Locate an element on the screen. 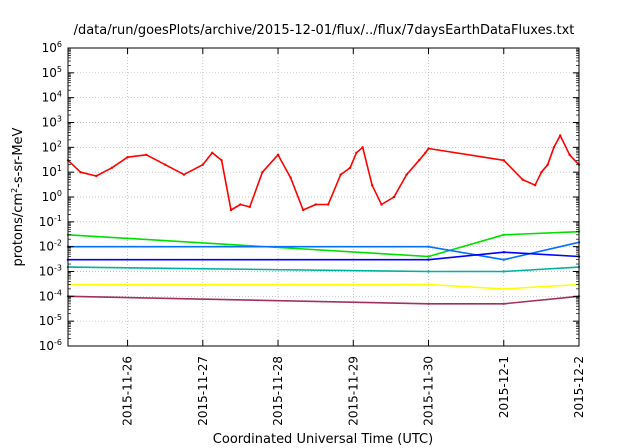 This screenshot has height=448, width=640. y-tick-label: 10⁴ is located at coordinates (52, 97).